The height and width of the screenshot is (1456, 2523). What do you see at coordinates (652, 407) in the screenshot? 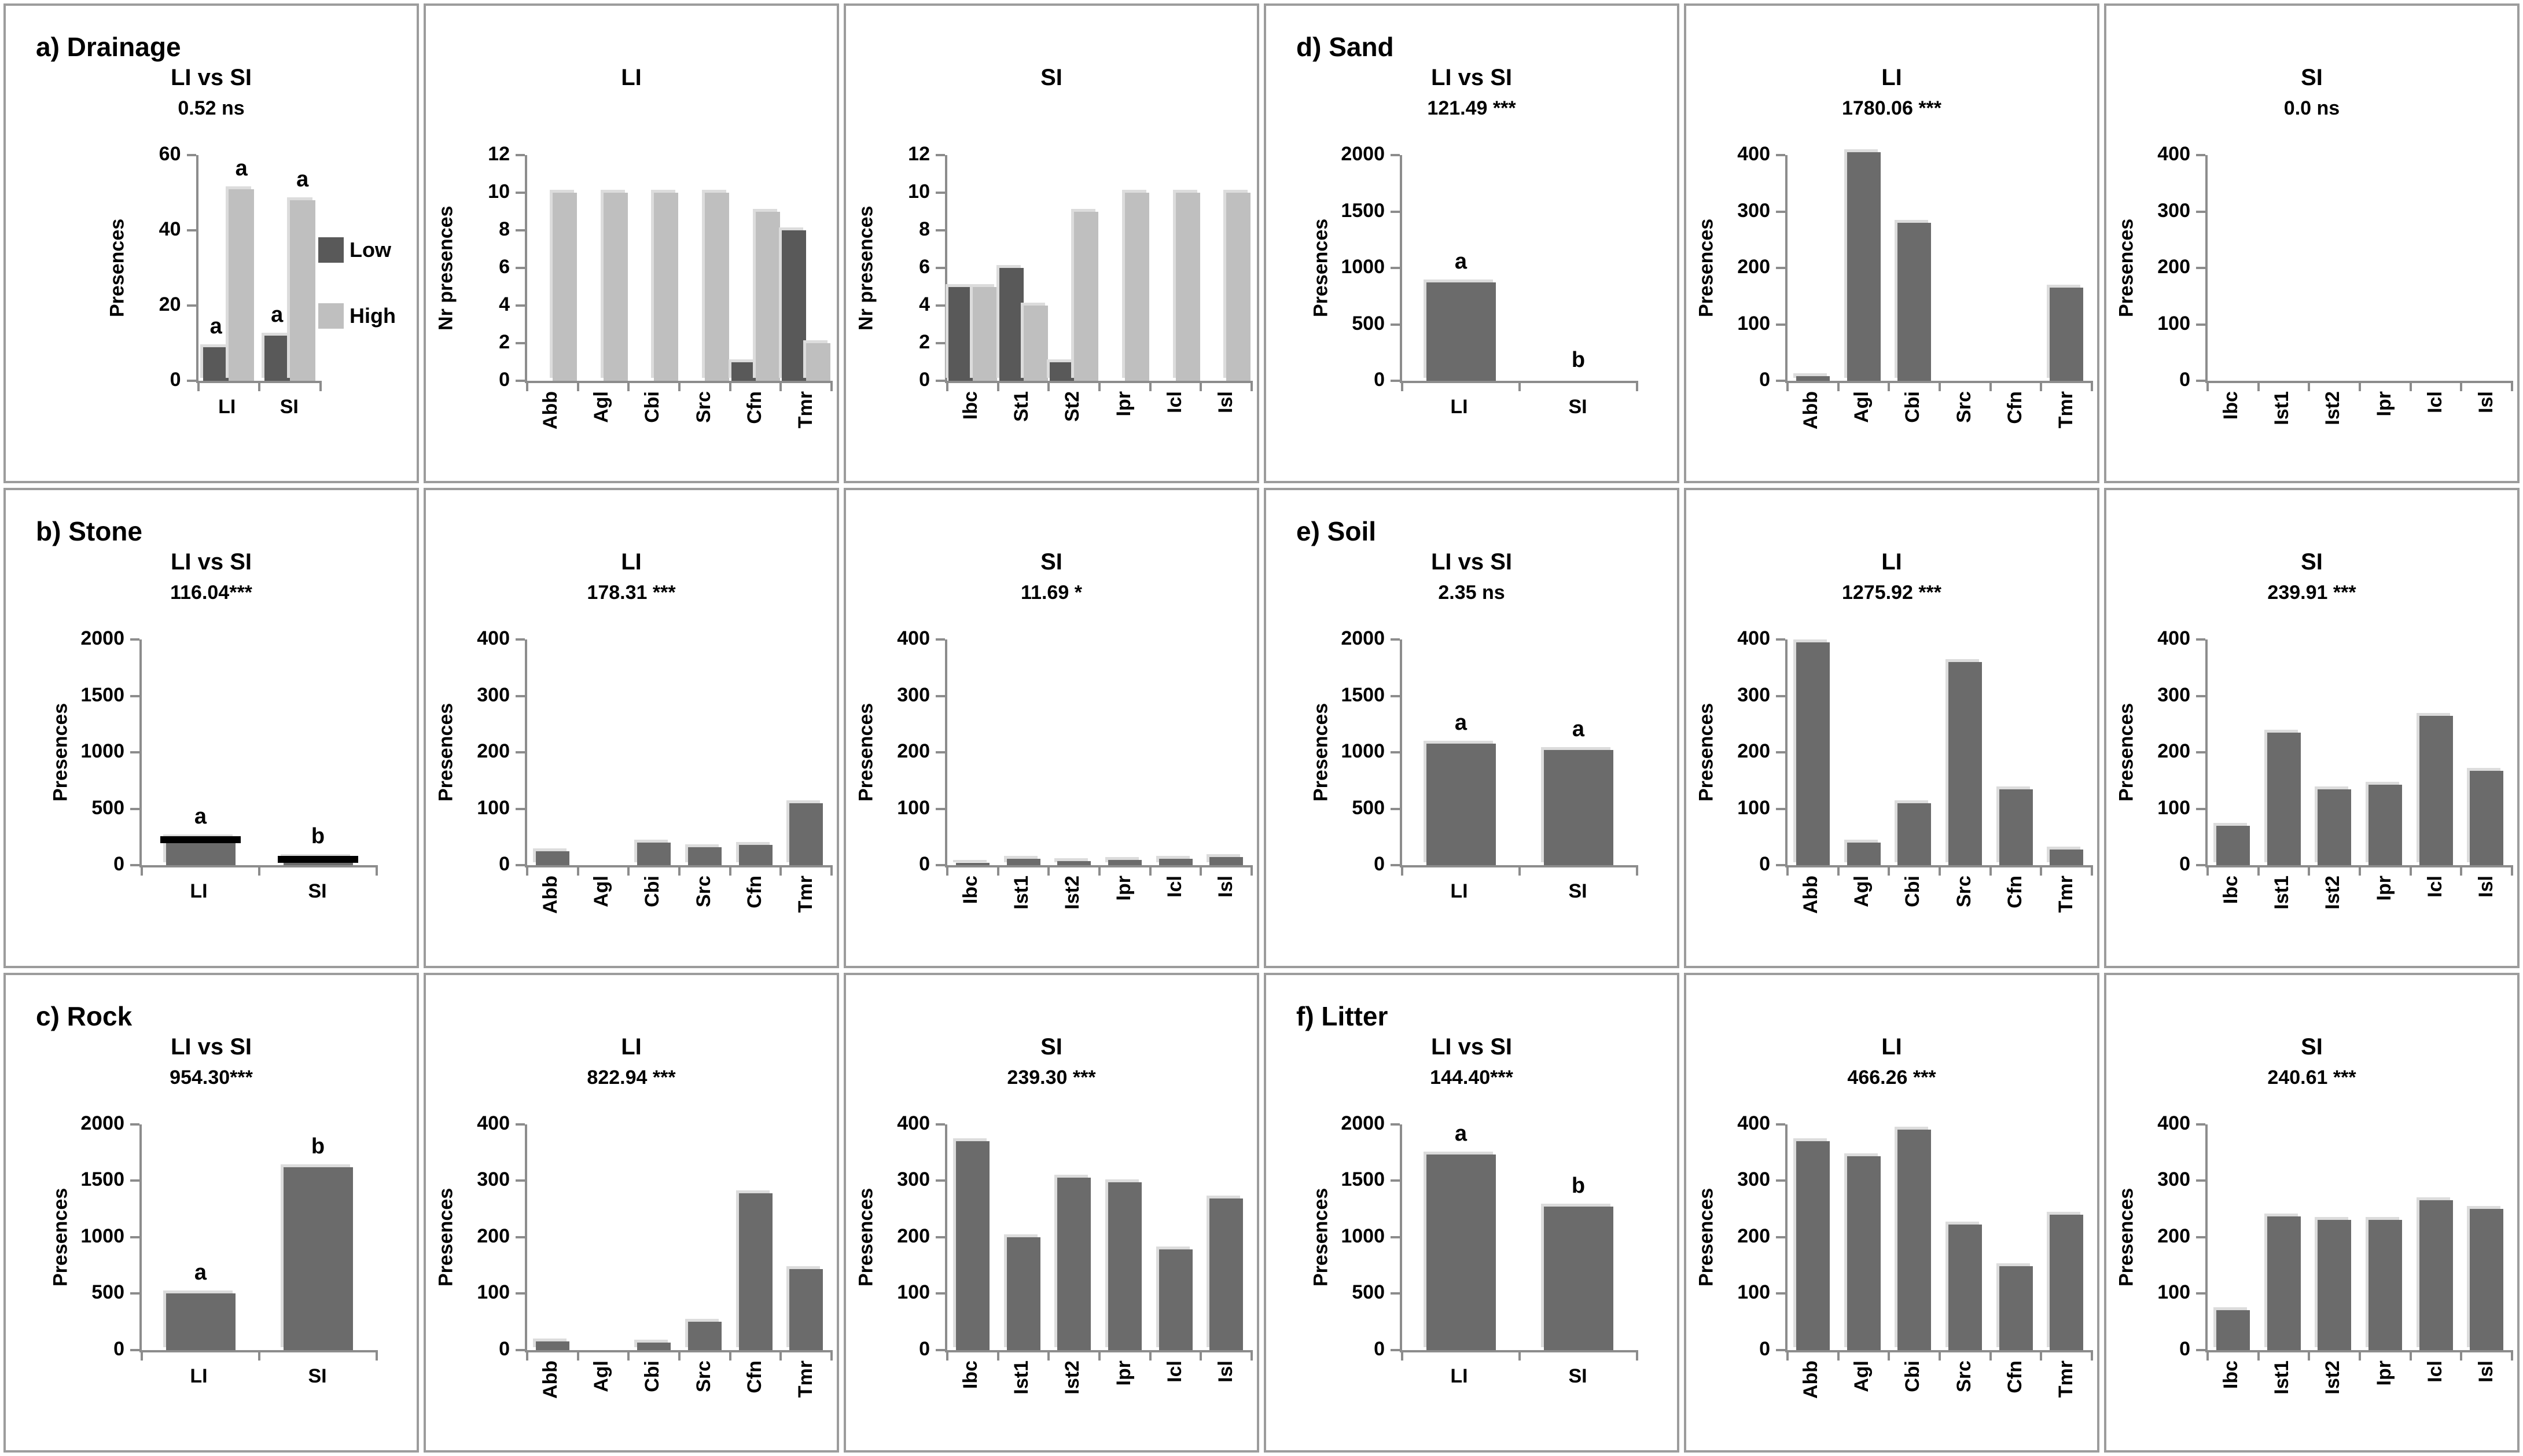
I see `x-category-label-text: Cbi` at bounding box center [652, 407].